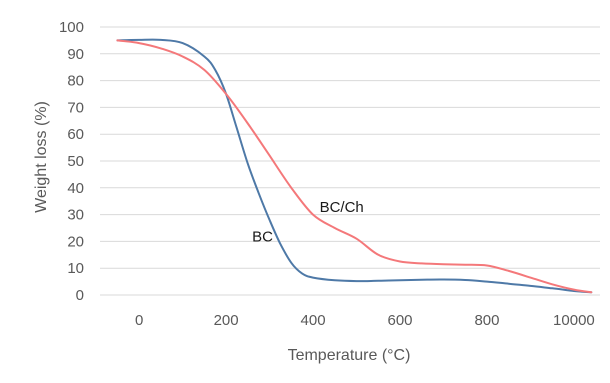  What do you see at coordinates (71, 27) in the screenshot?
I see `y-tick-label: 100` at bounding box center [71, 27].